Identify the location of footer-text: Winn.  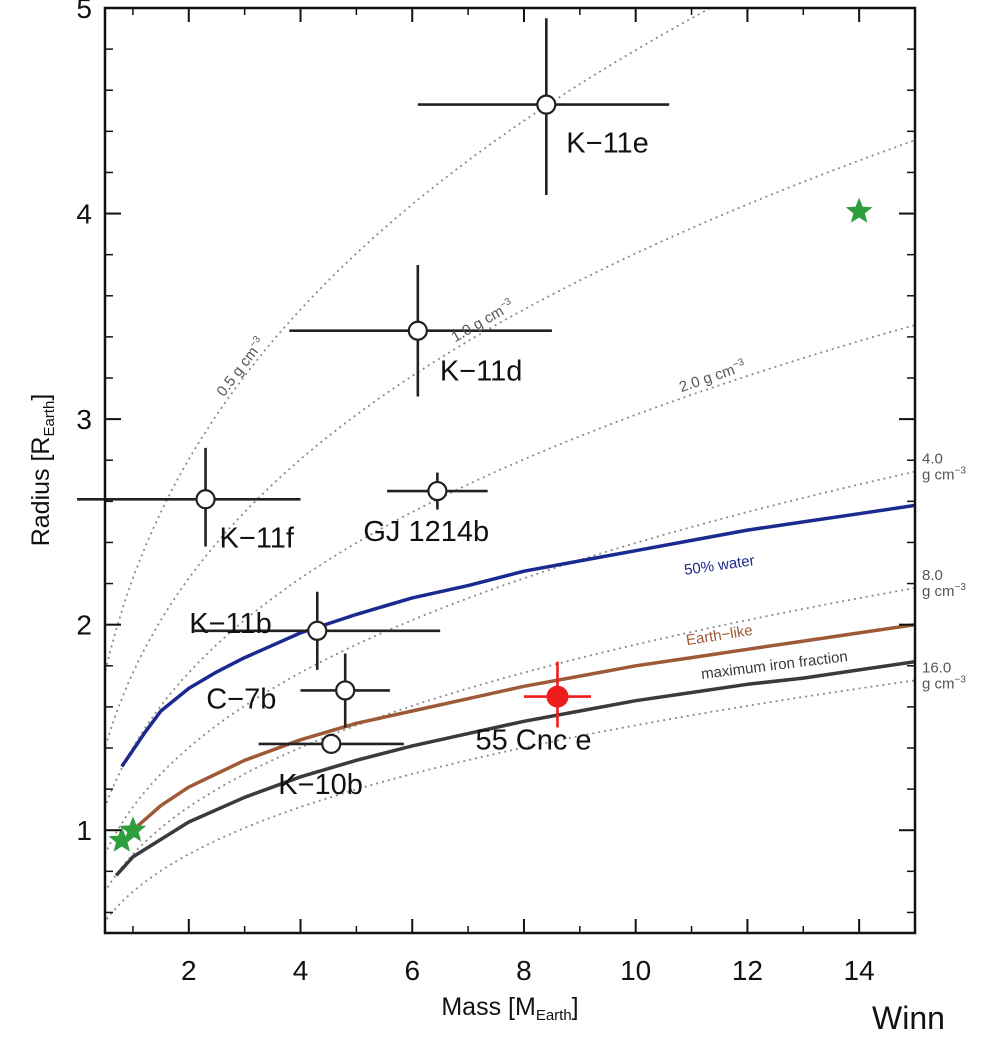
(908, 1018).